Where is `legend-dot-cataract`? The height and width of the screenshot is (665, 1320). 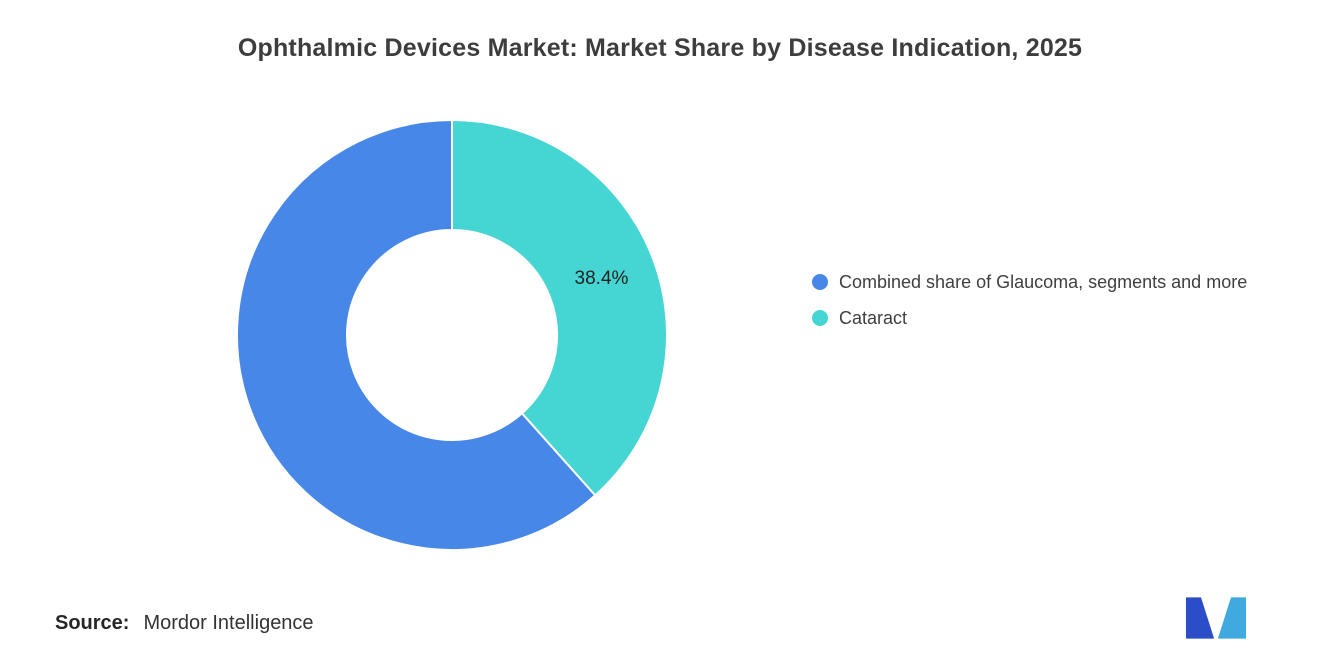
legend-dot-cataract is located at coordinates (820, 318).